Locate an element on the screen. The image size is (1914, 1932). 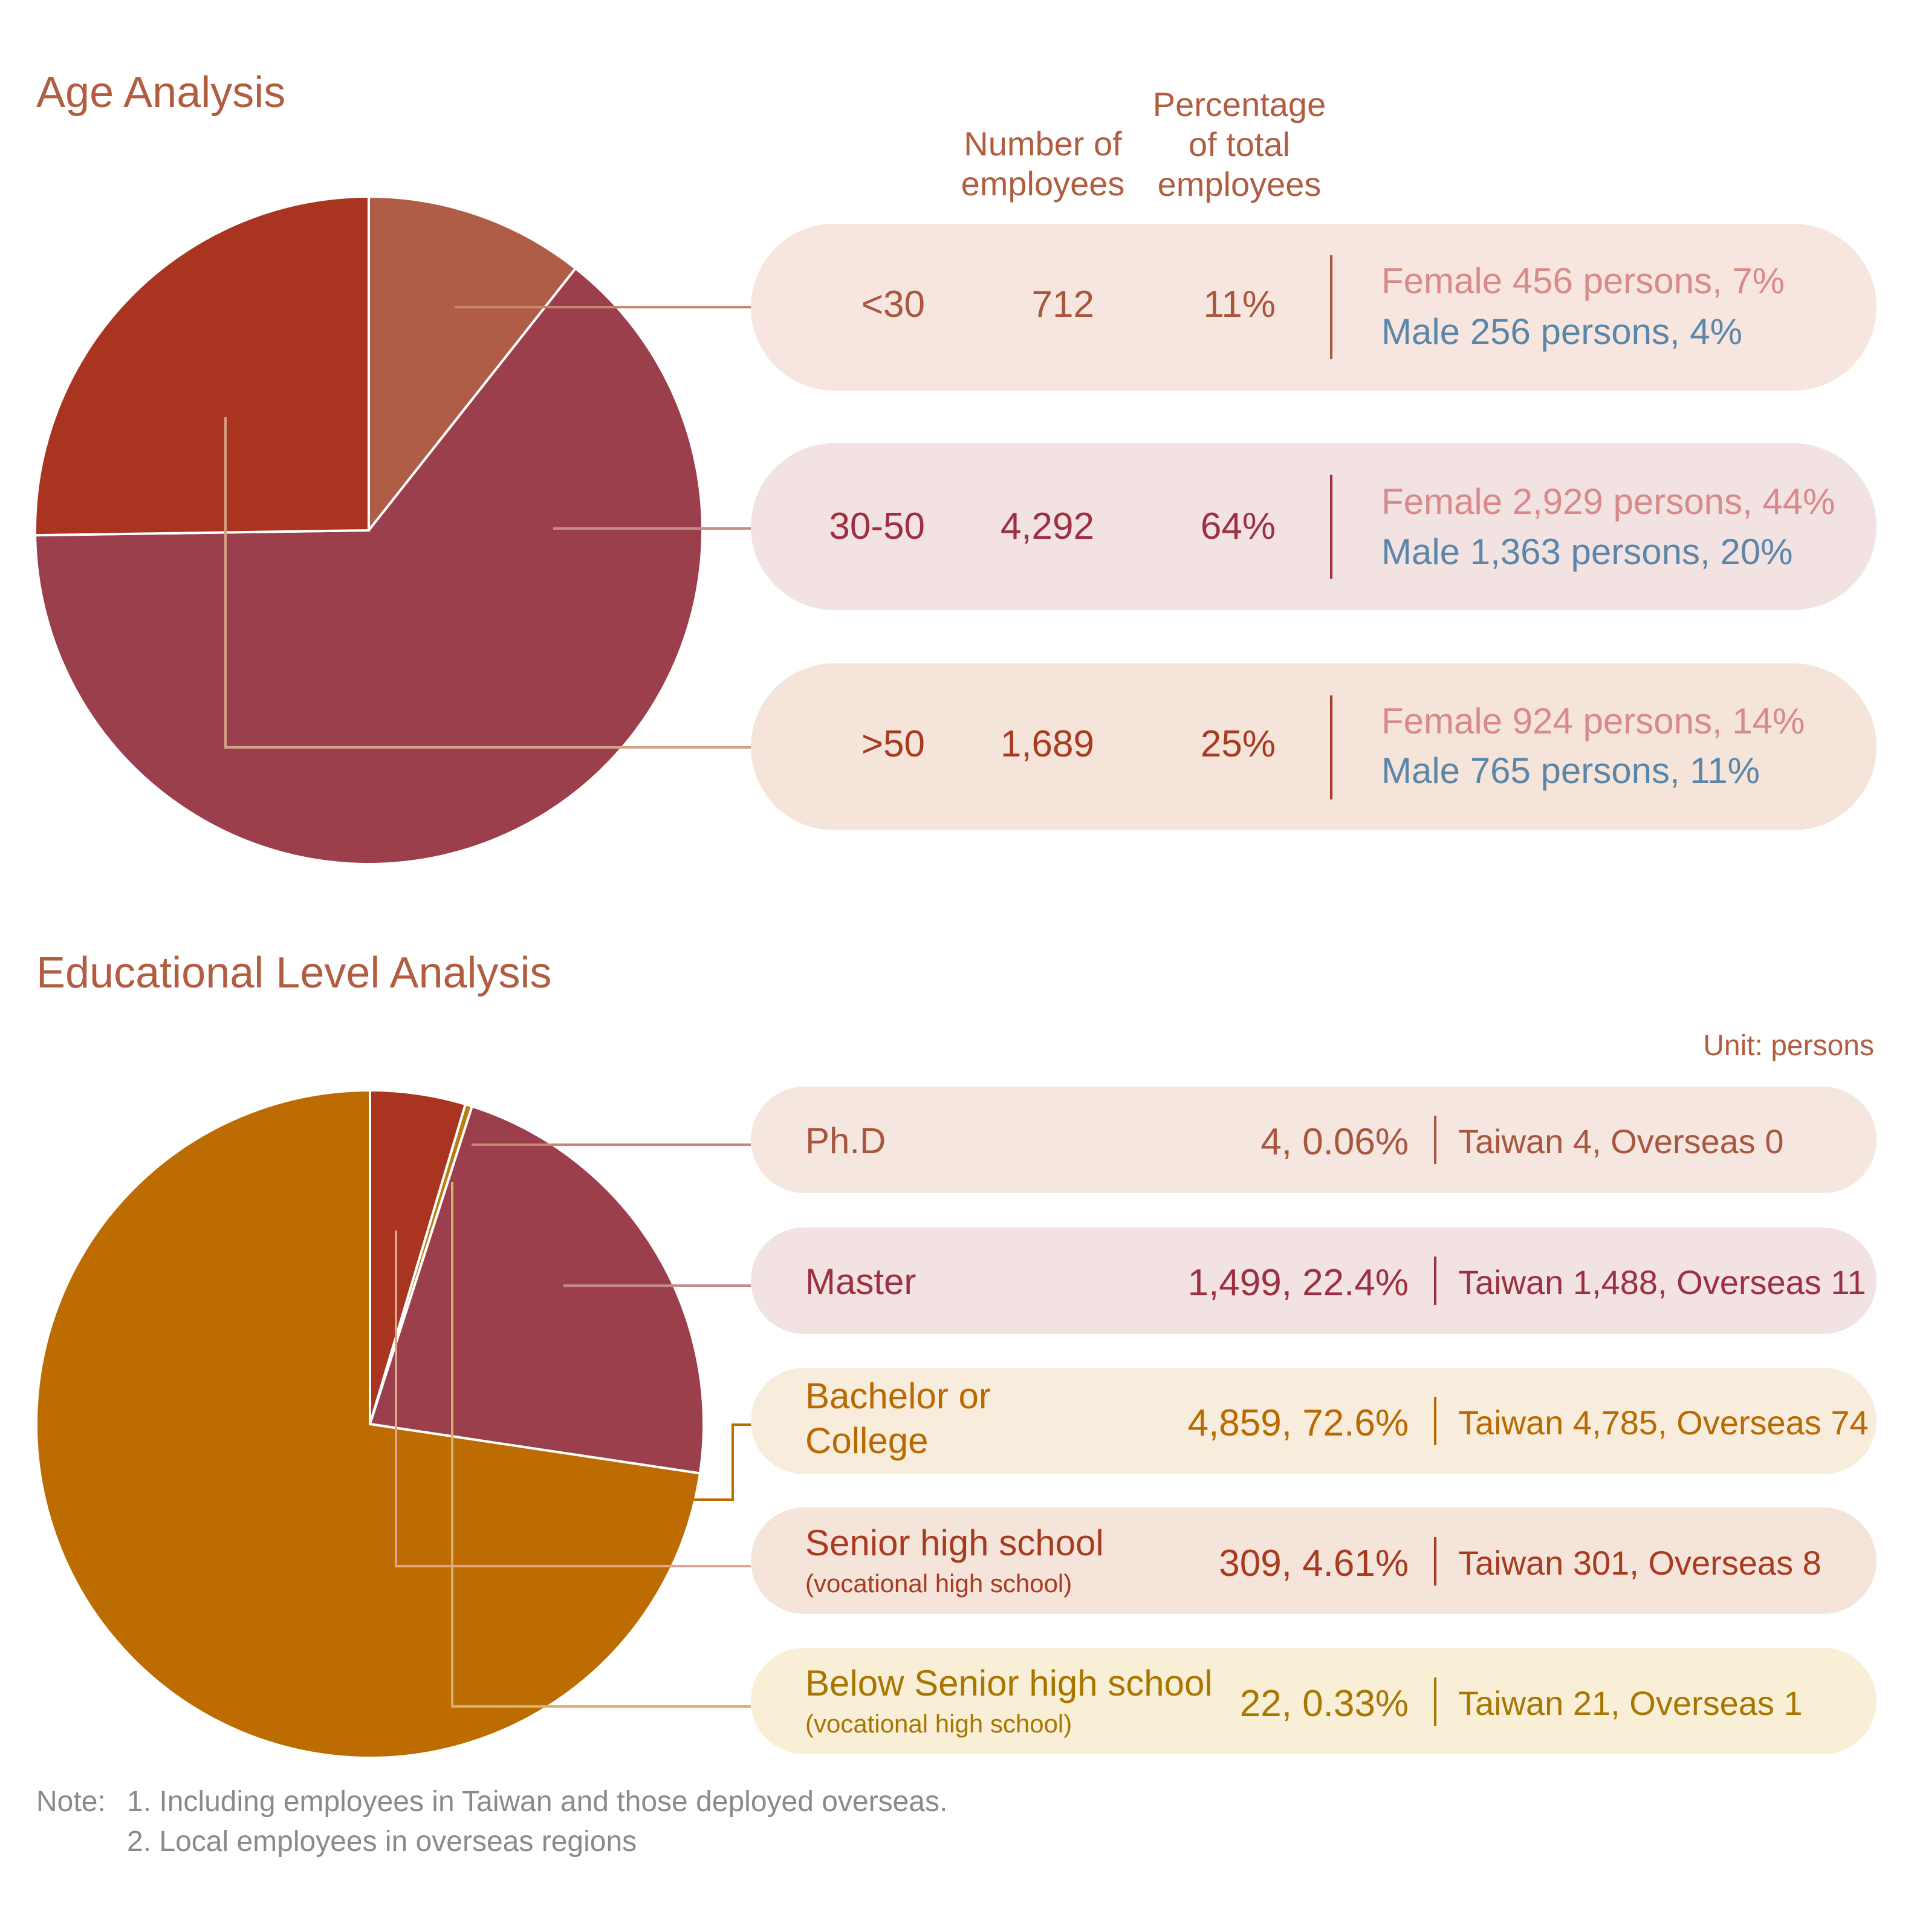
age-group-count: 4,292 is located at coordinates (1047, 527).